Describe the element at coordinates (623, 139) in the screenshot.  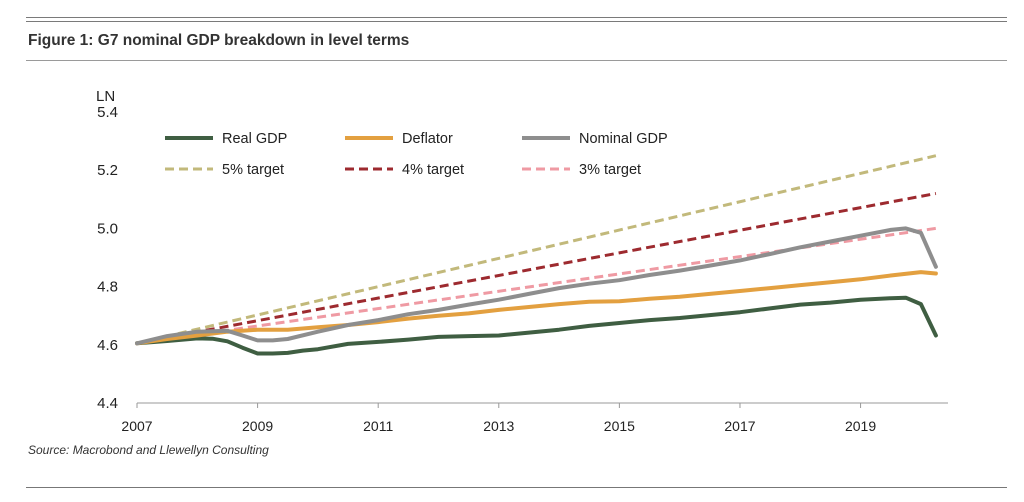
I see `legend-label: Nominal GDP` at that location.